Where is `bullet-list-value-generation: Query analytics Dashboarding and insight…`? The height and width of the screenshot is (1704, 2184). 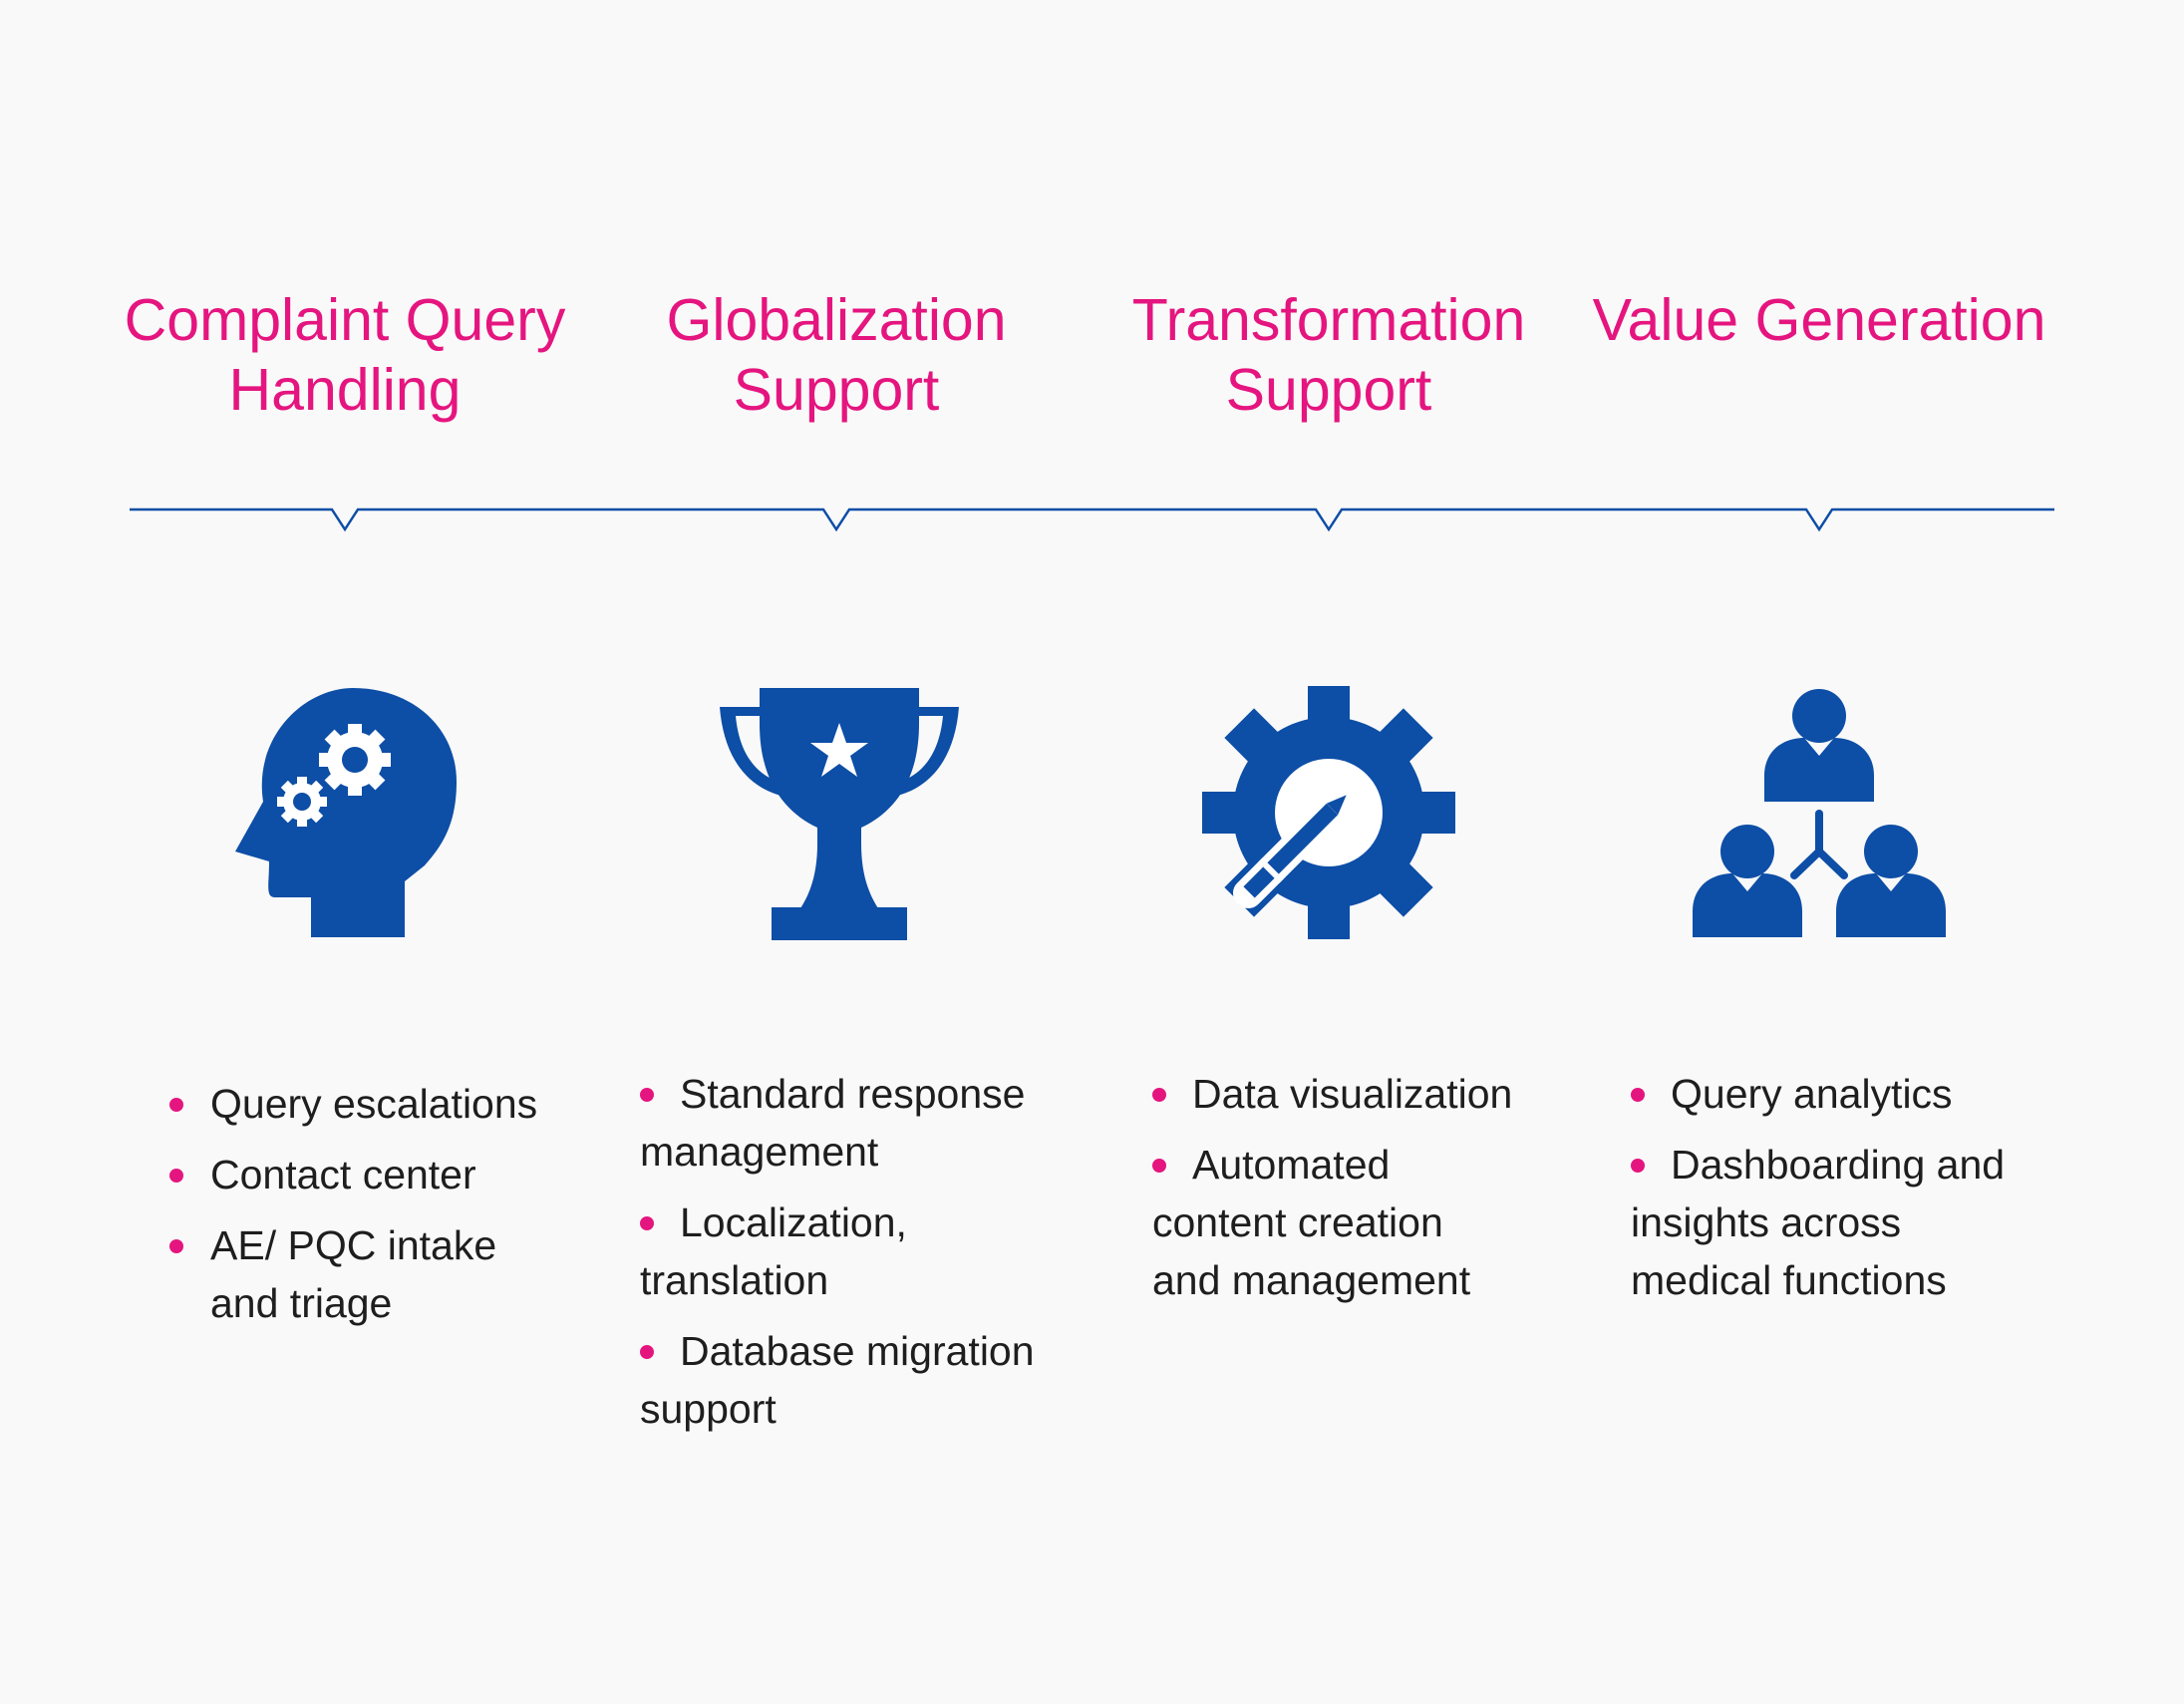 bullet-list-value-generation: Query analytics Dashboarding and insight… is located at coordinates (1830, 1194).